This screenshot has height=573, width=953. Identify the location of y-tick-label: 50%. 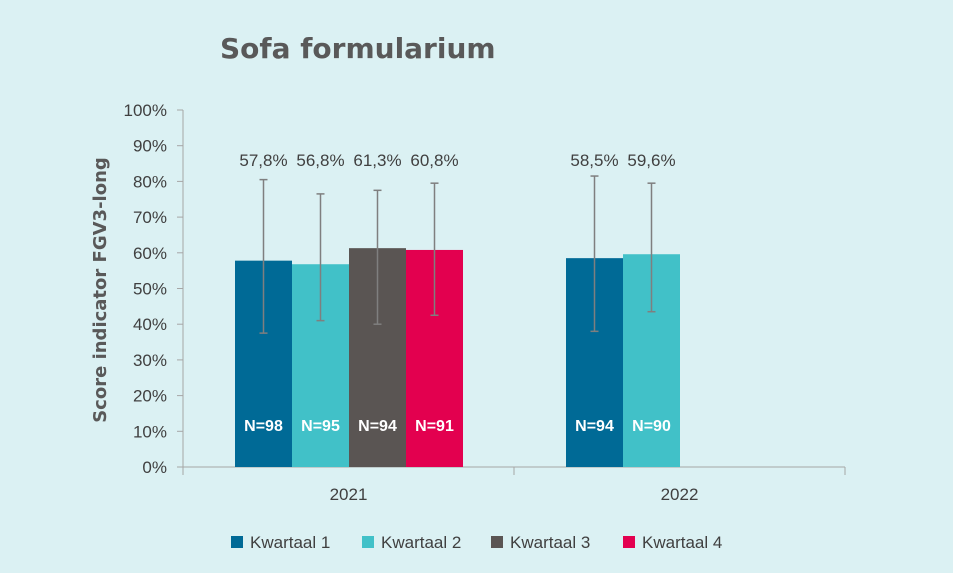
(150, 289).